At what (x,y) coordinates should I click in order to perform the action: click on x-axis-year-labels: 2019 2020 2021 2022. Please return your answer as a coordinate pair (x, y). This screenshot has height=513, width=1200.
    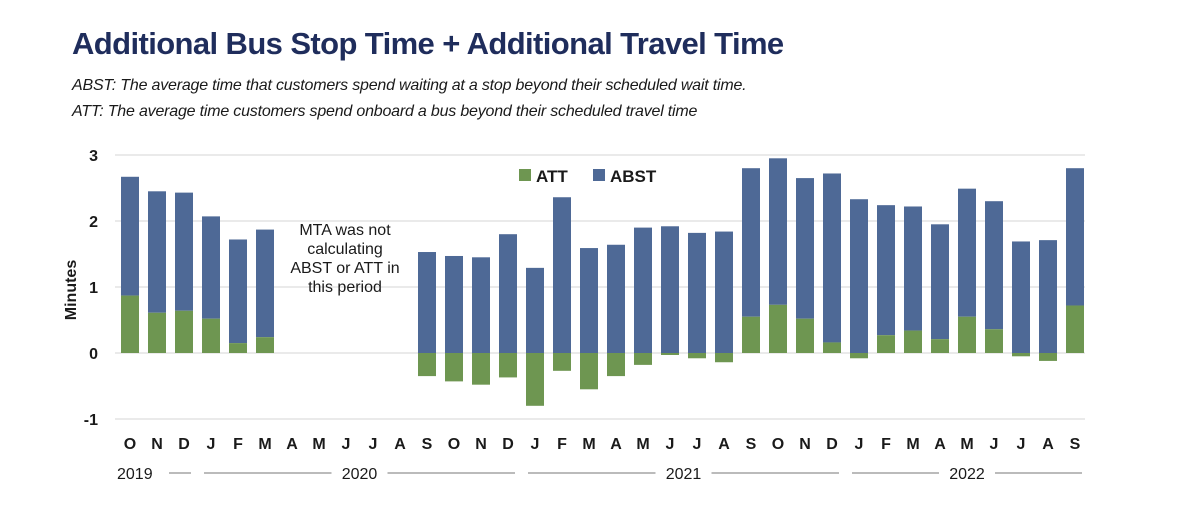
    Looking at the image, I should click on (599, 474).